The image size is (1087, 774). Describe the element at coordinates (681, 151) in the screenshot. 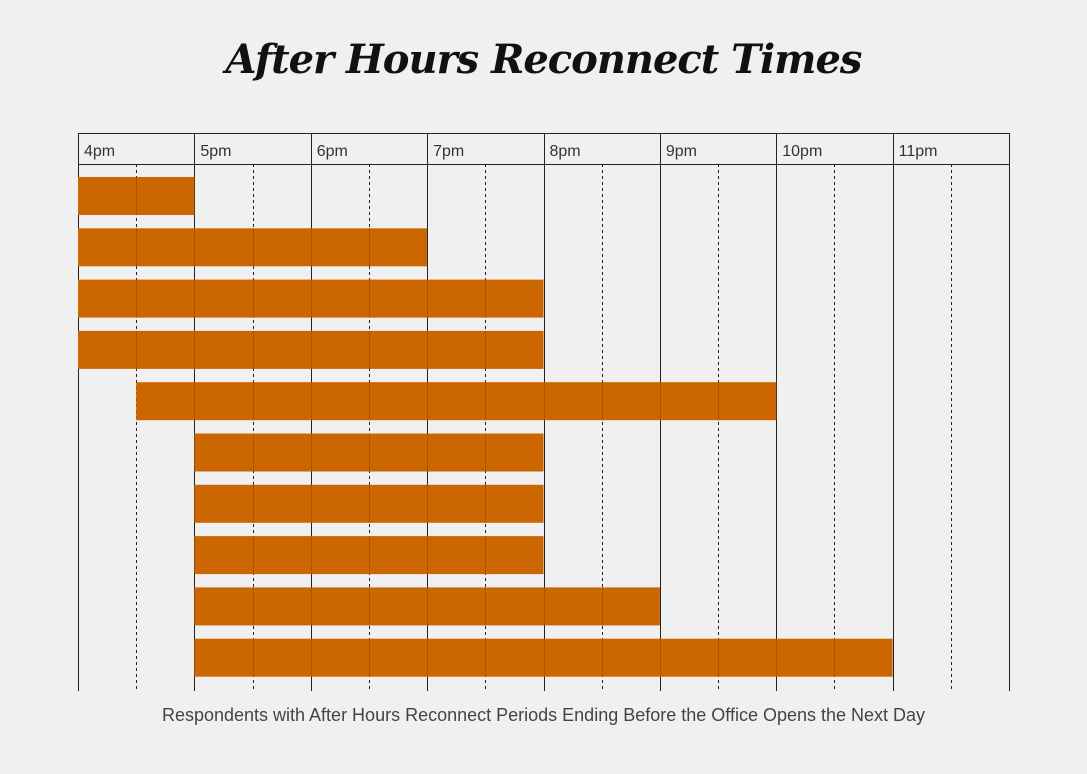

I see `x-tick-label: 9pm` at that location.